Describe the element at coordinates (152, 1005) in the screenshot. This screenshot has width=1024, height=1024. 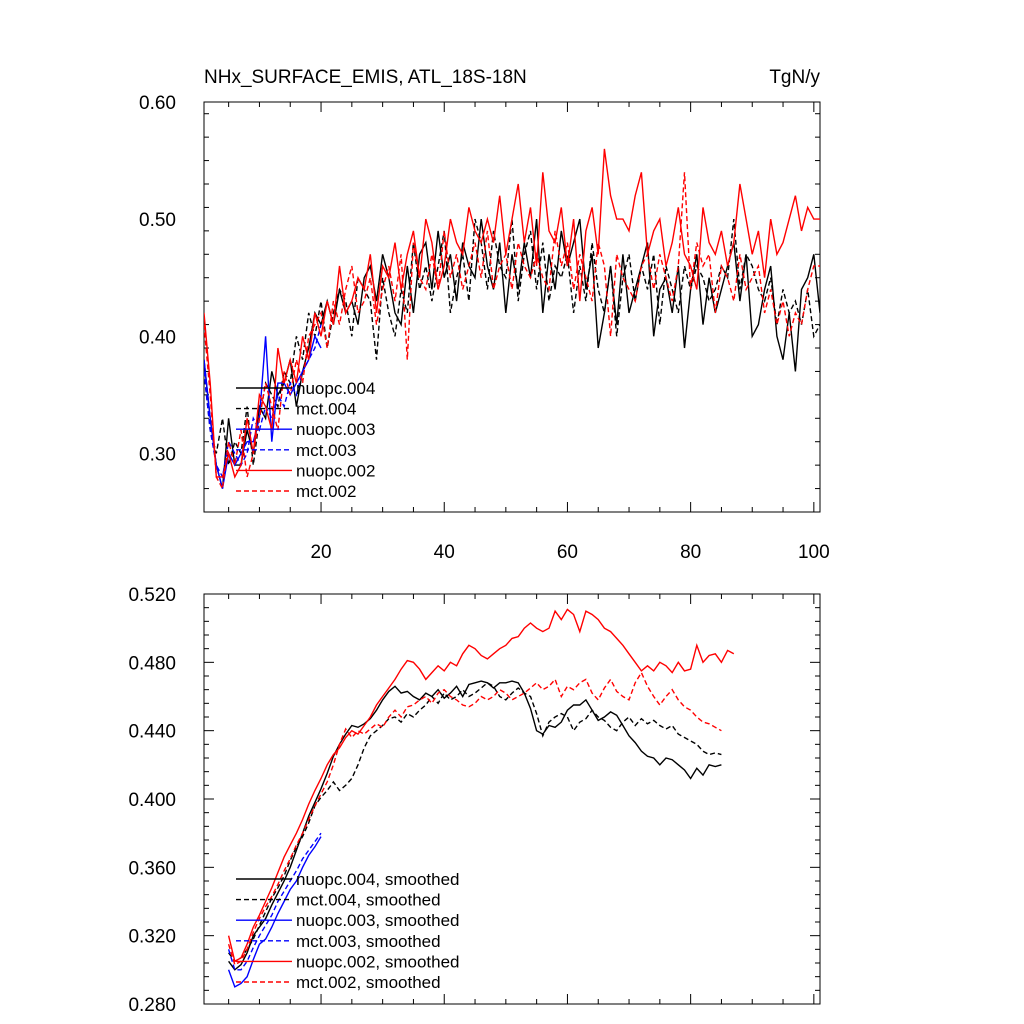
I see `y-tick-label: 0.280` at that location.